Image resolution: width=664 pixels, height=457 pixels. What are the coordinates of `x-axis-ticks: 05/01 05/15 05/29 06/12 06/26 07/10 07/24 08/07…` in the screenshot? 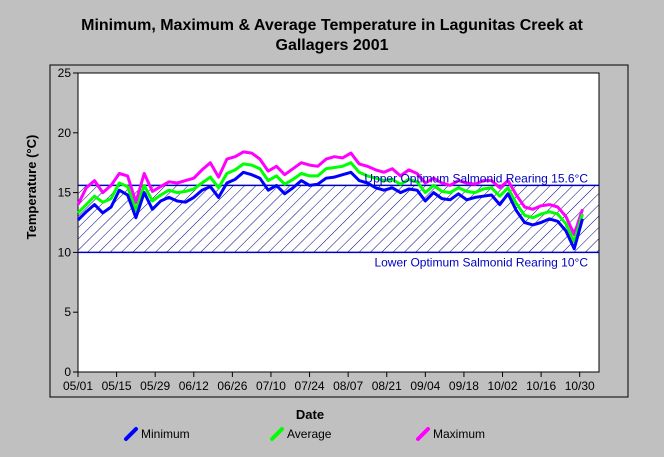 It's located at (329, 382).